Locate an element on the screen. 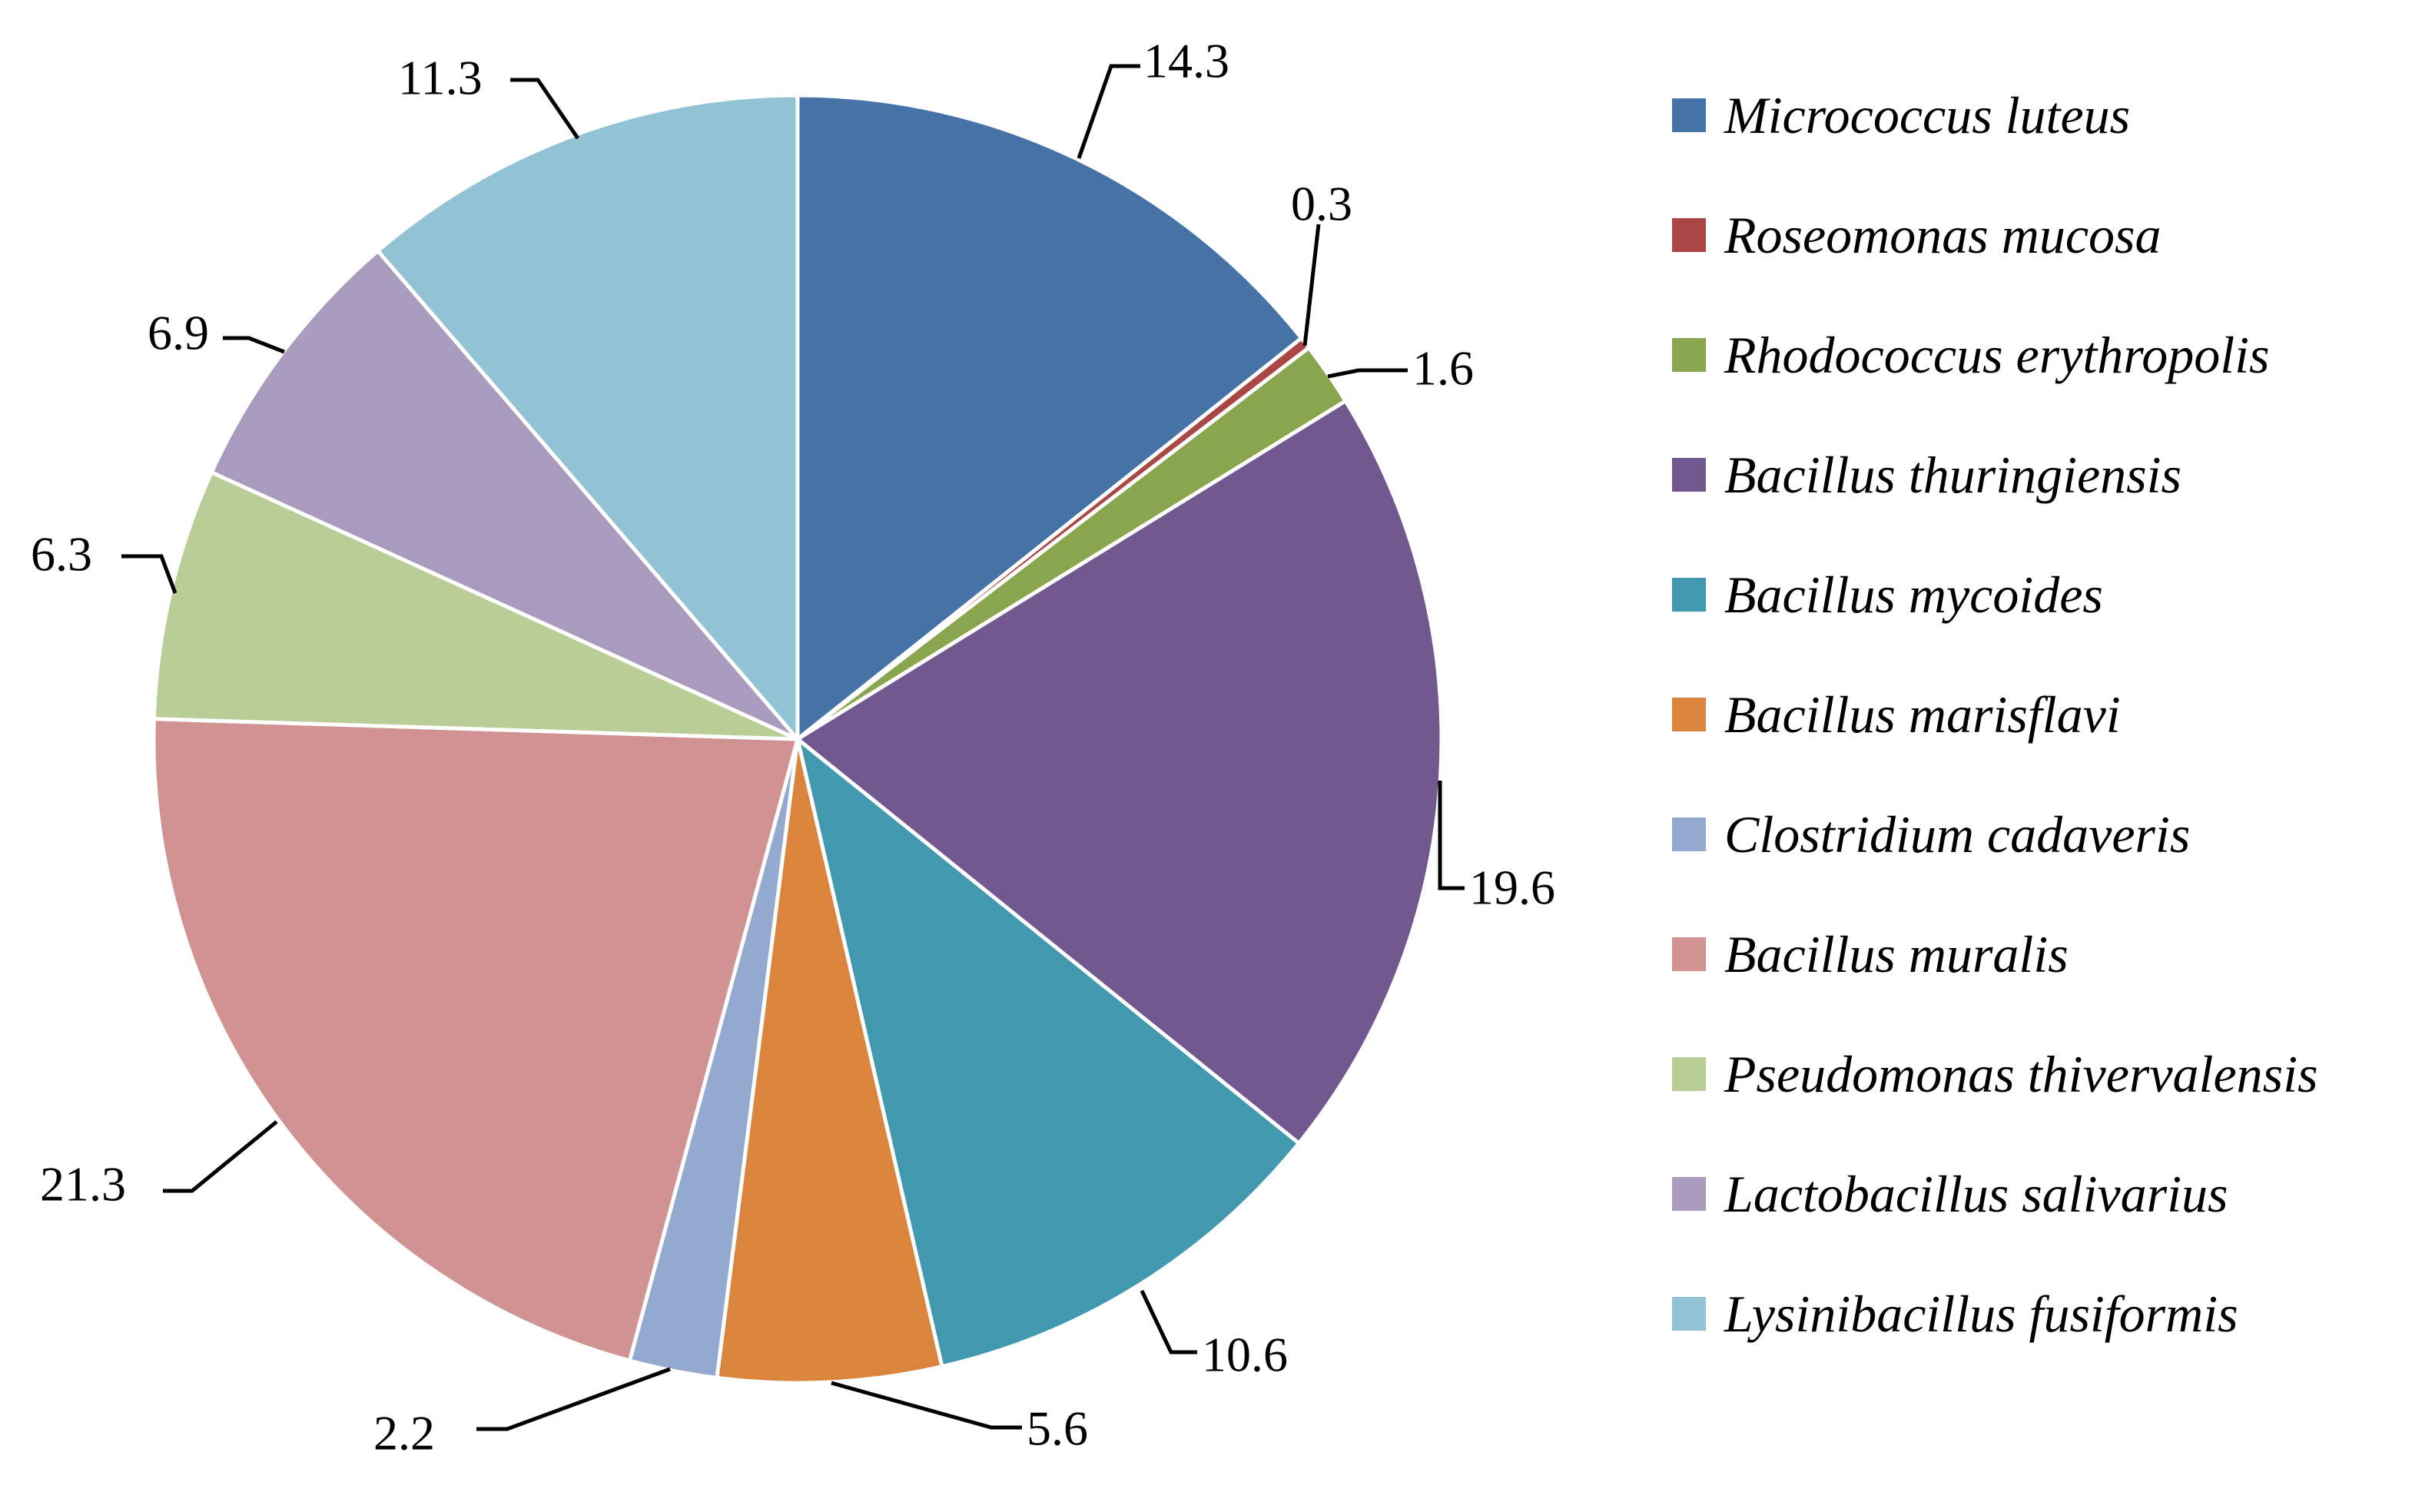 The image size is (2422, 1512). leader-line-roseomonas-mucosa is located at coordinates (1311, 285).